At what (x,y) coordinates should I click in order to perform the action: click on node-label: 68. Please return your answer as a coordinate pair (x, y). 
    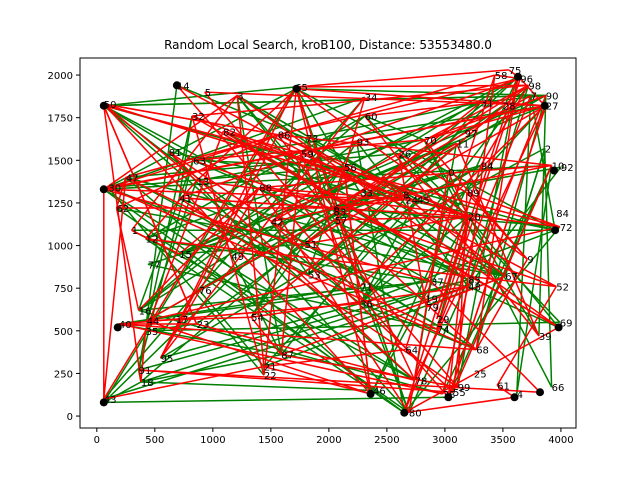
    Looking at the image, I should click on (482, 351).